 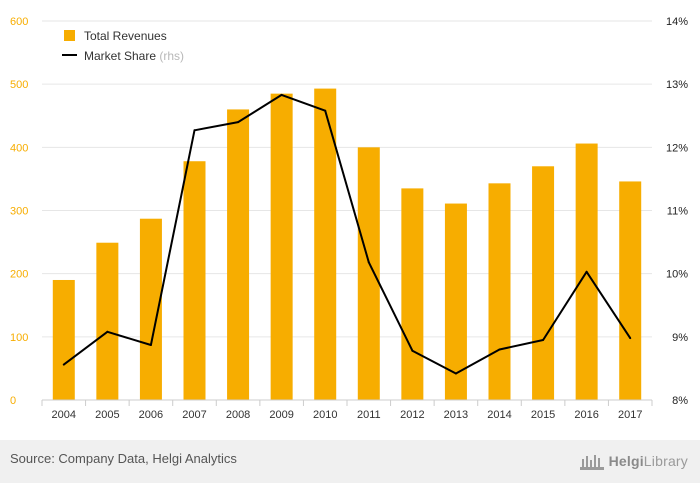 I want to click on bar-2006, so click(x=150, y=309).